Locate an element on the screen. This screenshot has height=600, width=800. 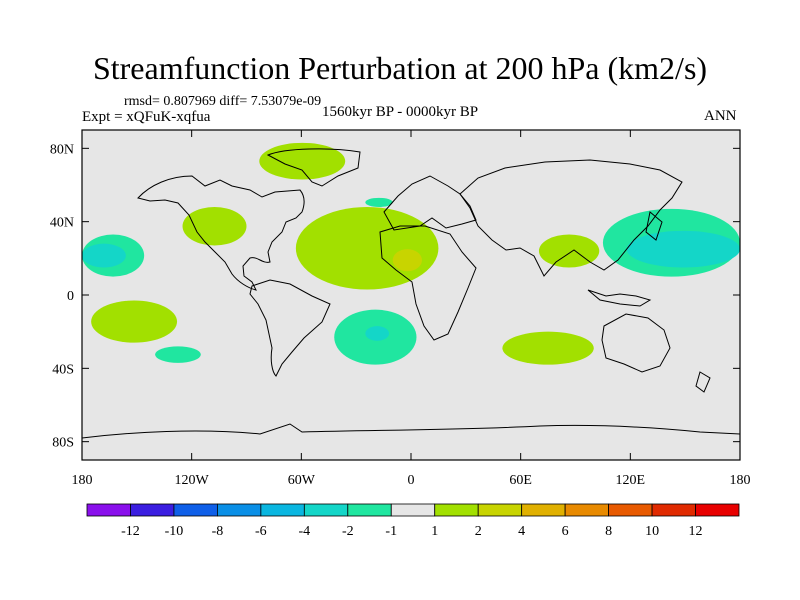
colorbar-label: 8 is located at coordinates (608, 531).